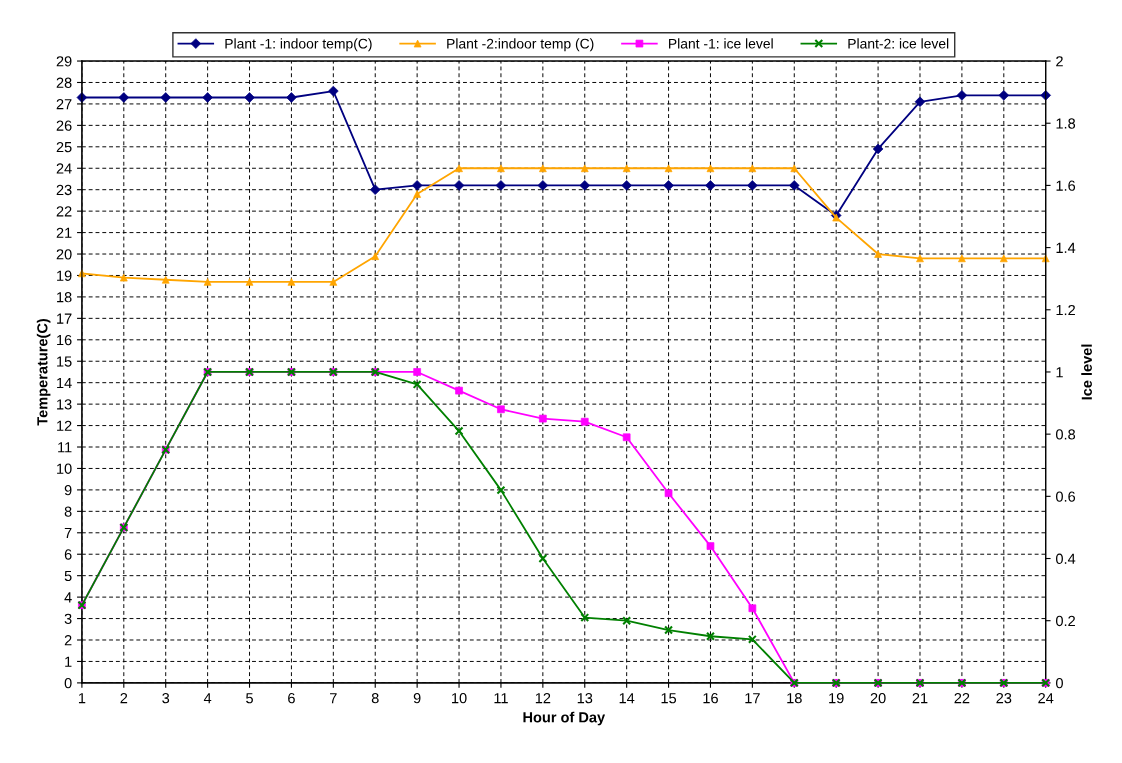 The width and height of the screenshot is (1122, 763). What do you see at coordinates (64, 318) in the screenshot?
I see `y-tick-label: 17` at bounding box center [64, 318].